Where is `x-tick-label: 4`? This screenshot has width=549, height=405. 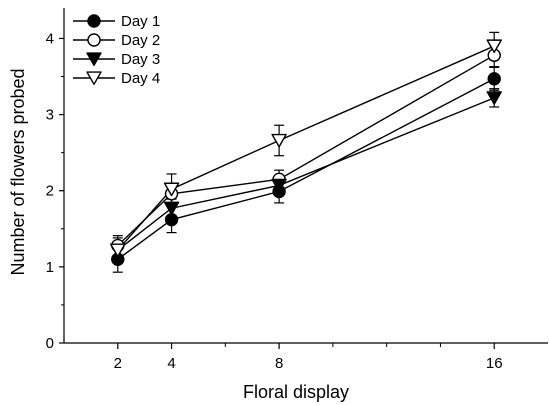 x-tick-label: 4 is located at coordinates (171, 363).